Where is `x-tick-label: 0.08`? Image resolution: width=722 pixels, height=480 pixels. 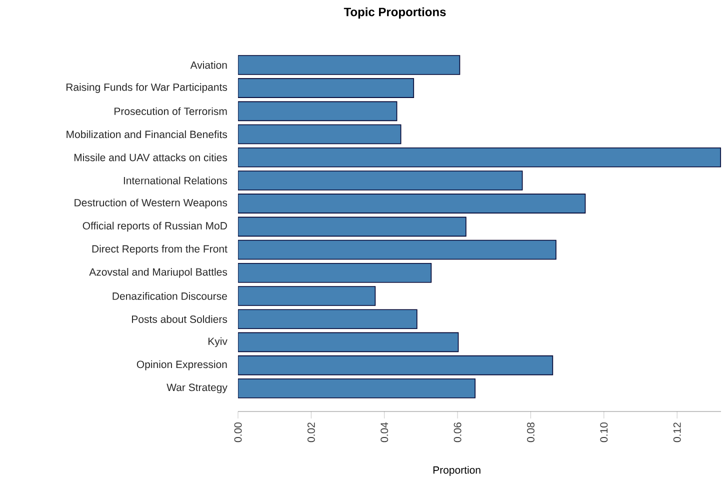 x-tick-label: 0.08 is located at coordinates (530, 432).